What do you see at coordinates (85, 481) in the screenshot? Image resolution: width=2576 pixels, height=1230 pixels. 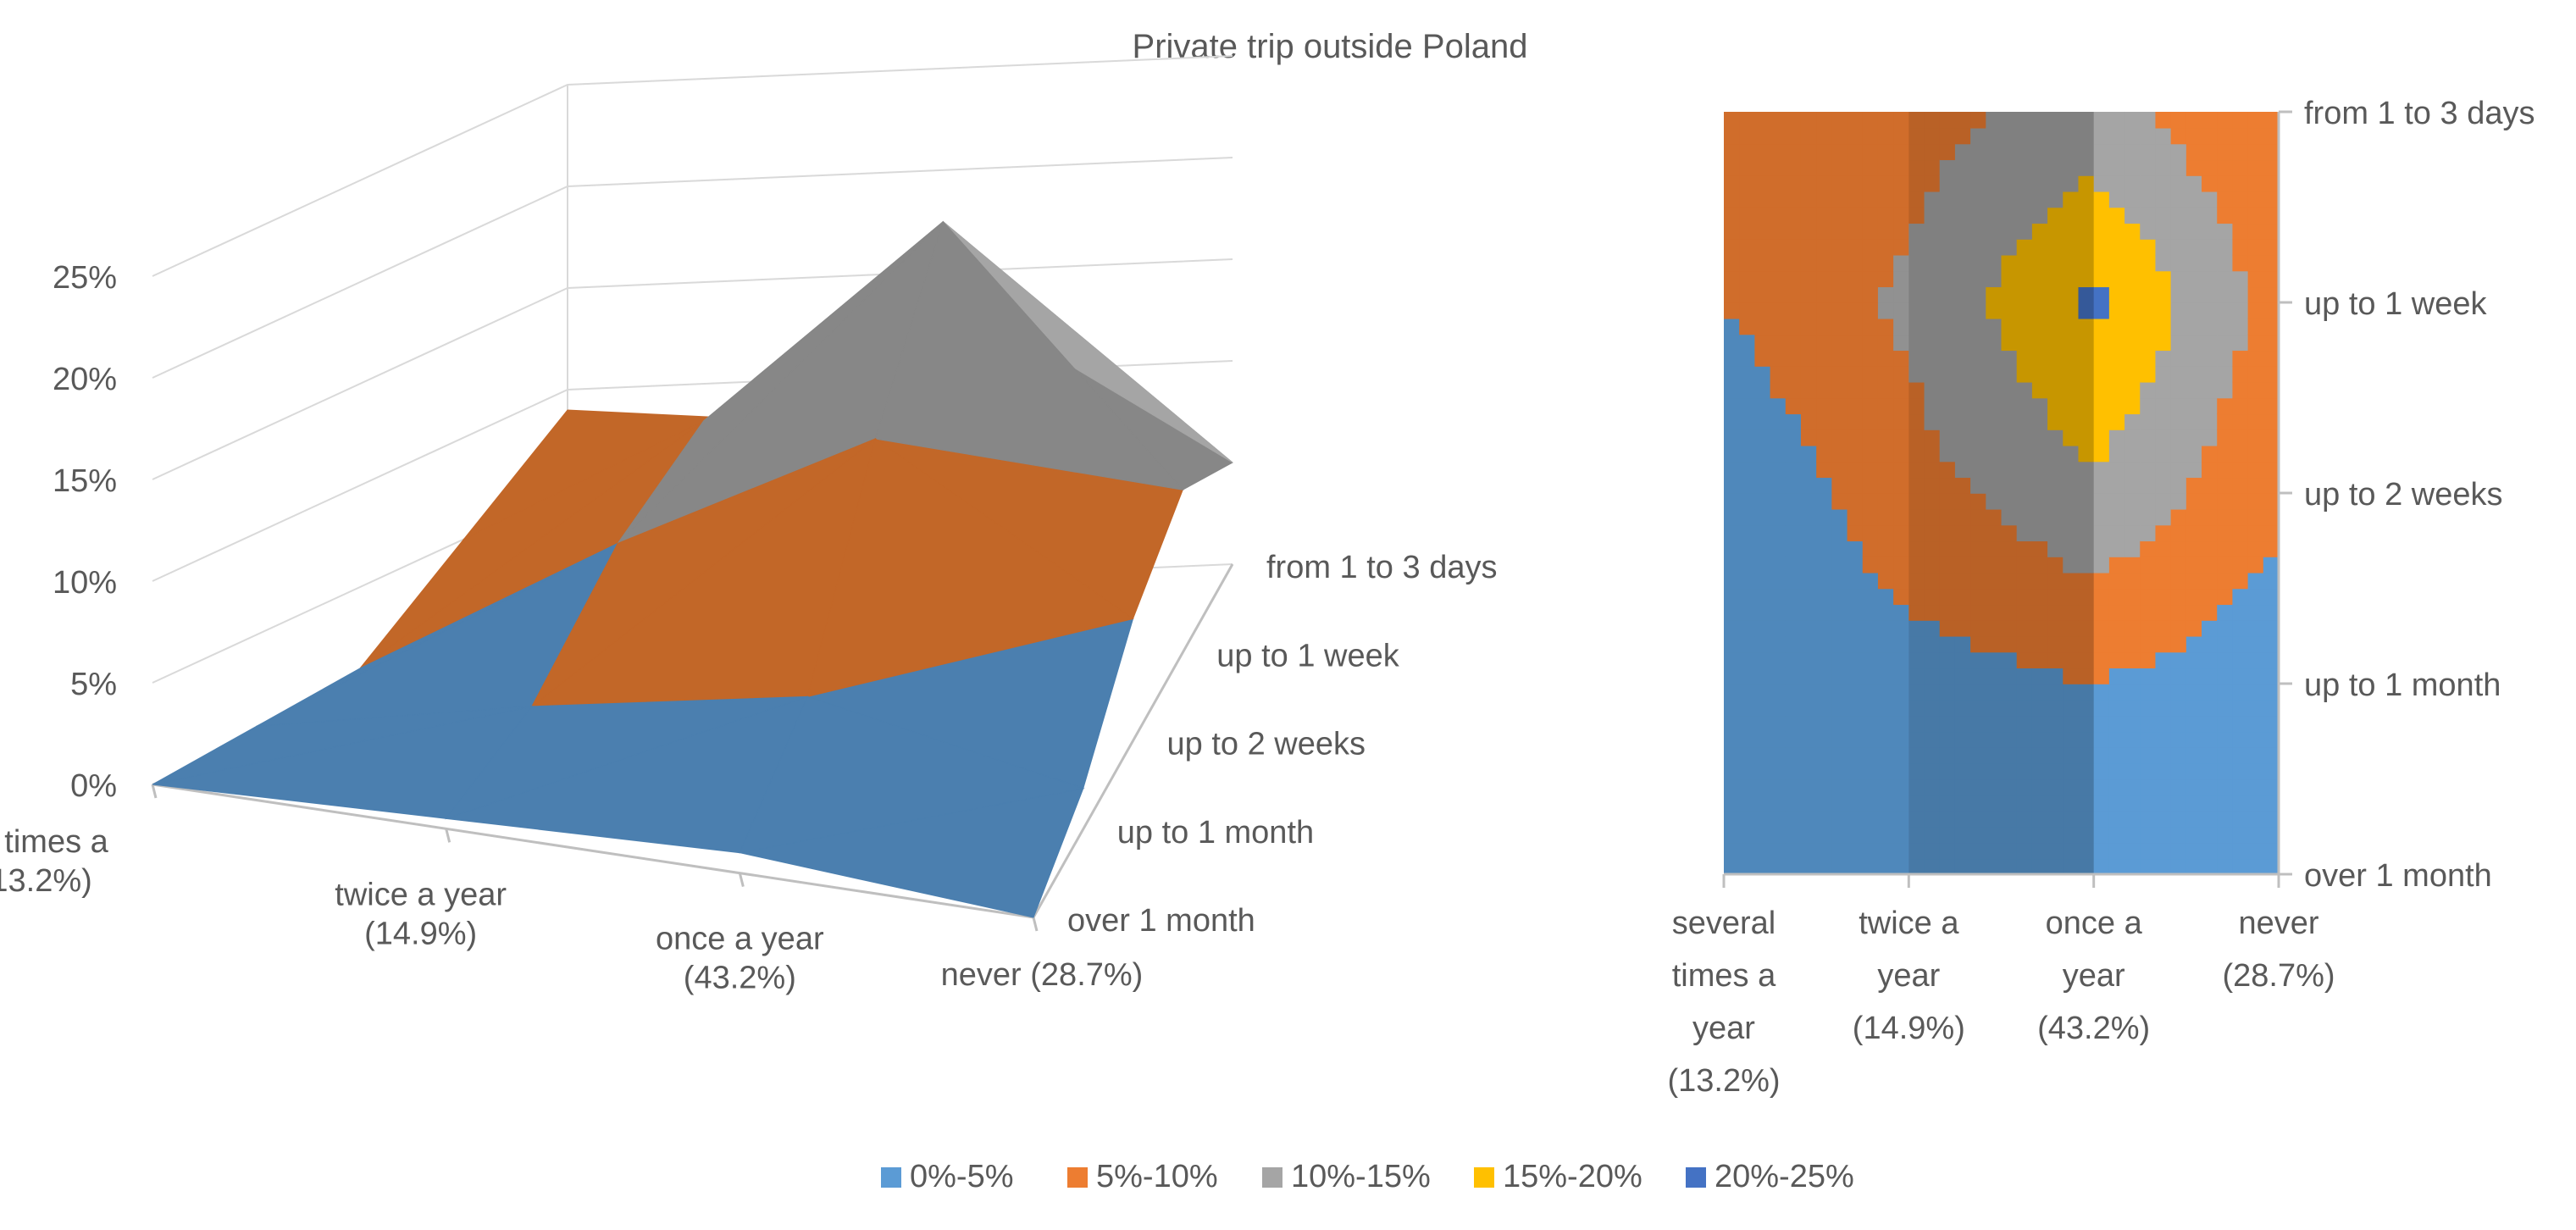 I see `z-tick-label: 15%` at bounding box center [85, 481].